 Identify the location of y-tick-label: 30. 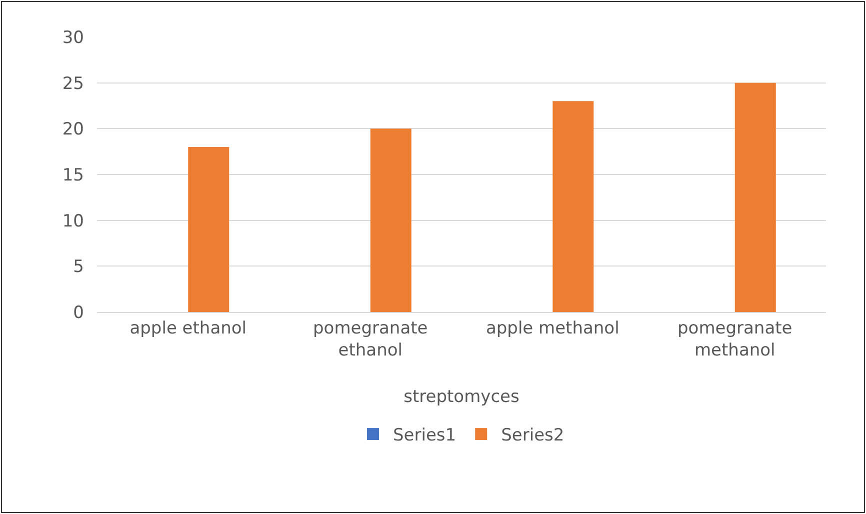
(73, 38).